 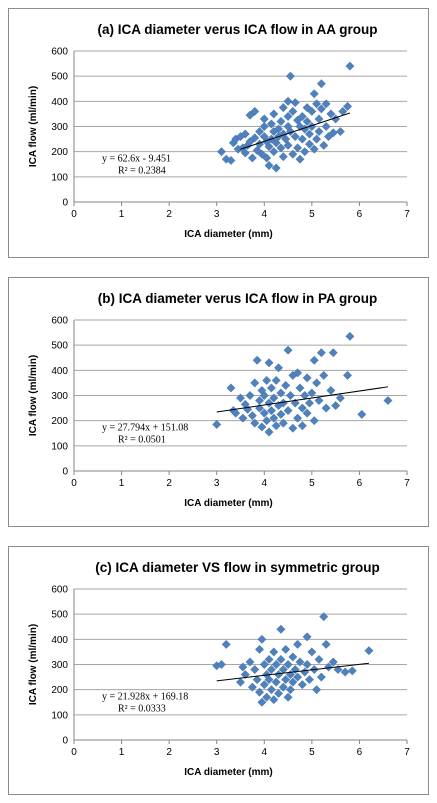 What do you see at coordinates (59, 690) in the screenshot?
I see `y-tick-label-c: 200` at bounding box center [59, 690].